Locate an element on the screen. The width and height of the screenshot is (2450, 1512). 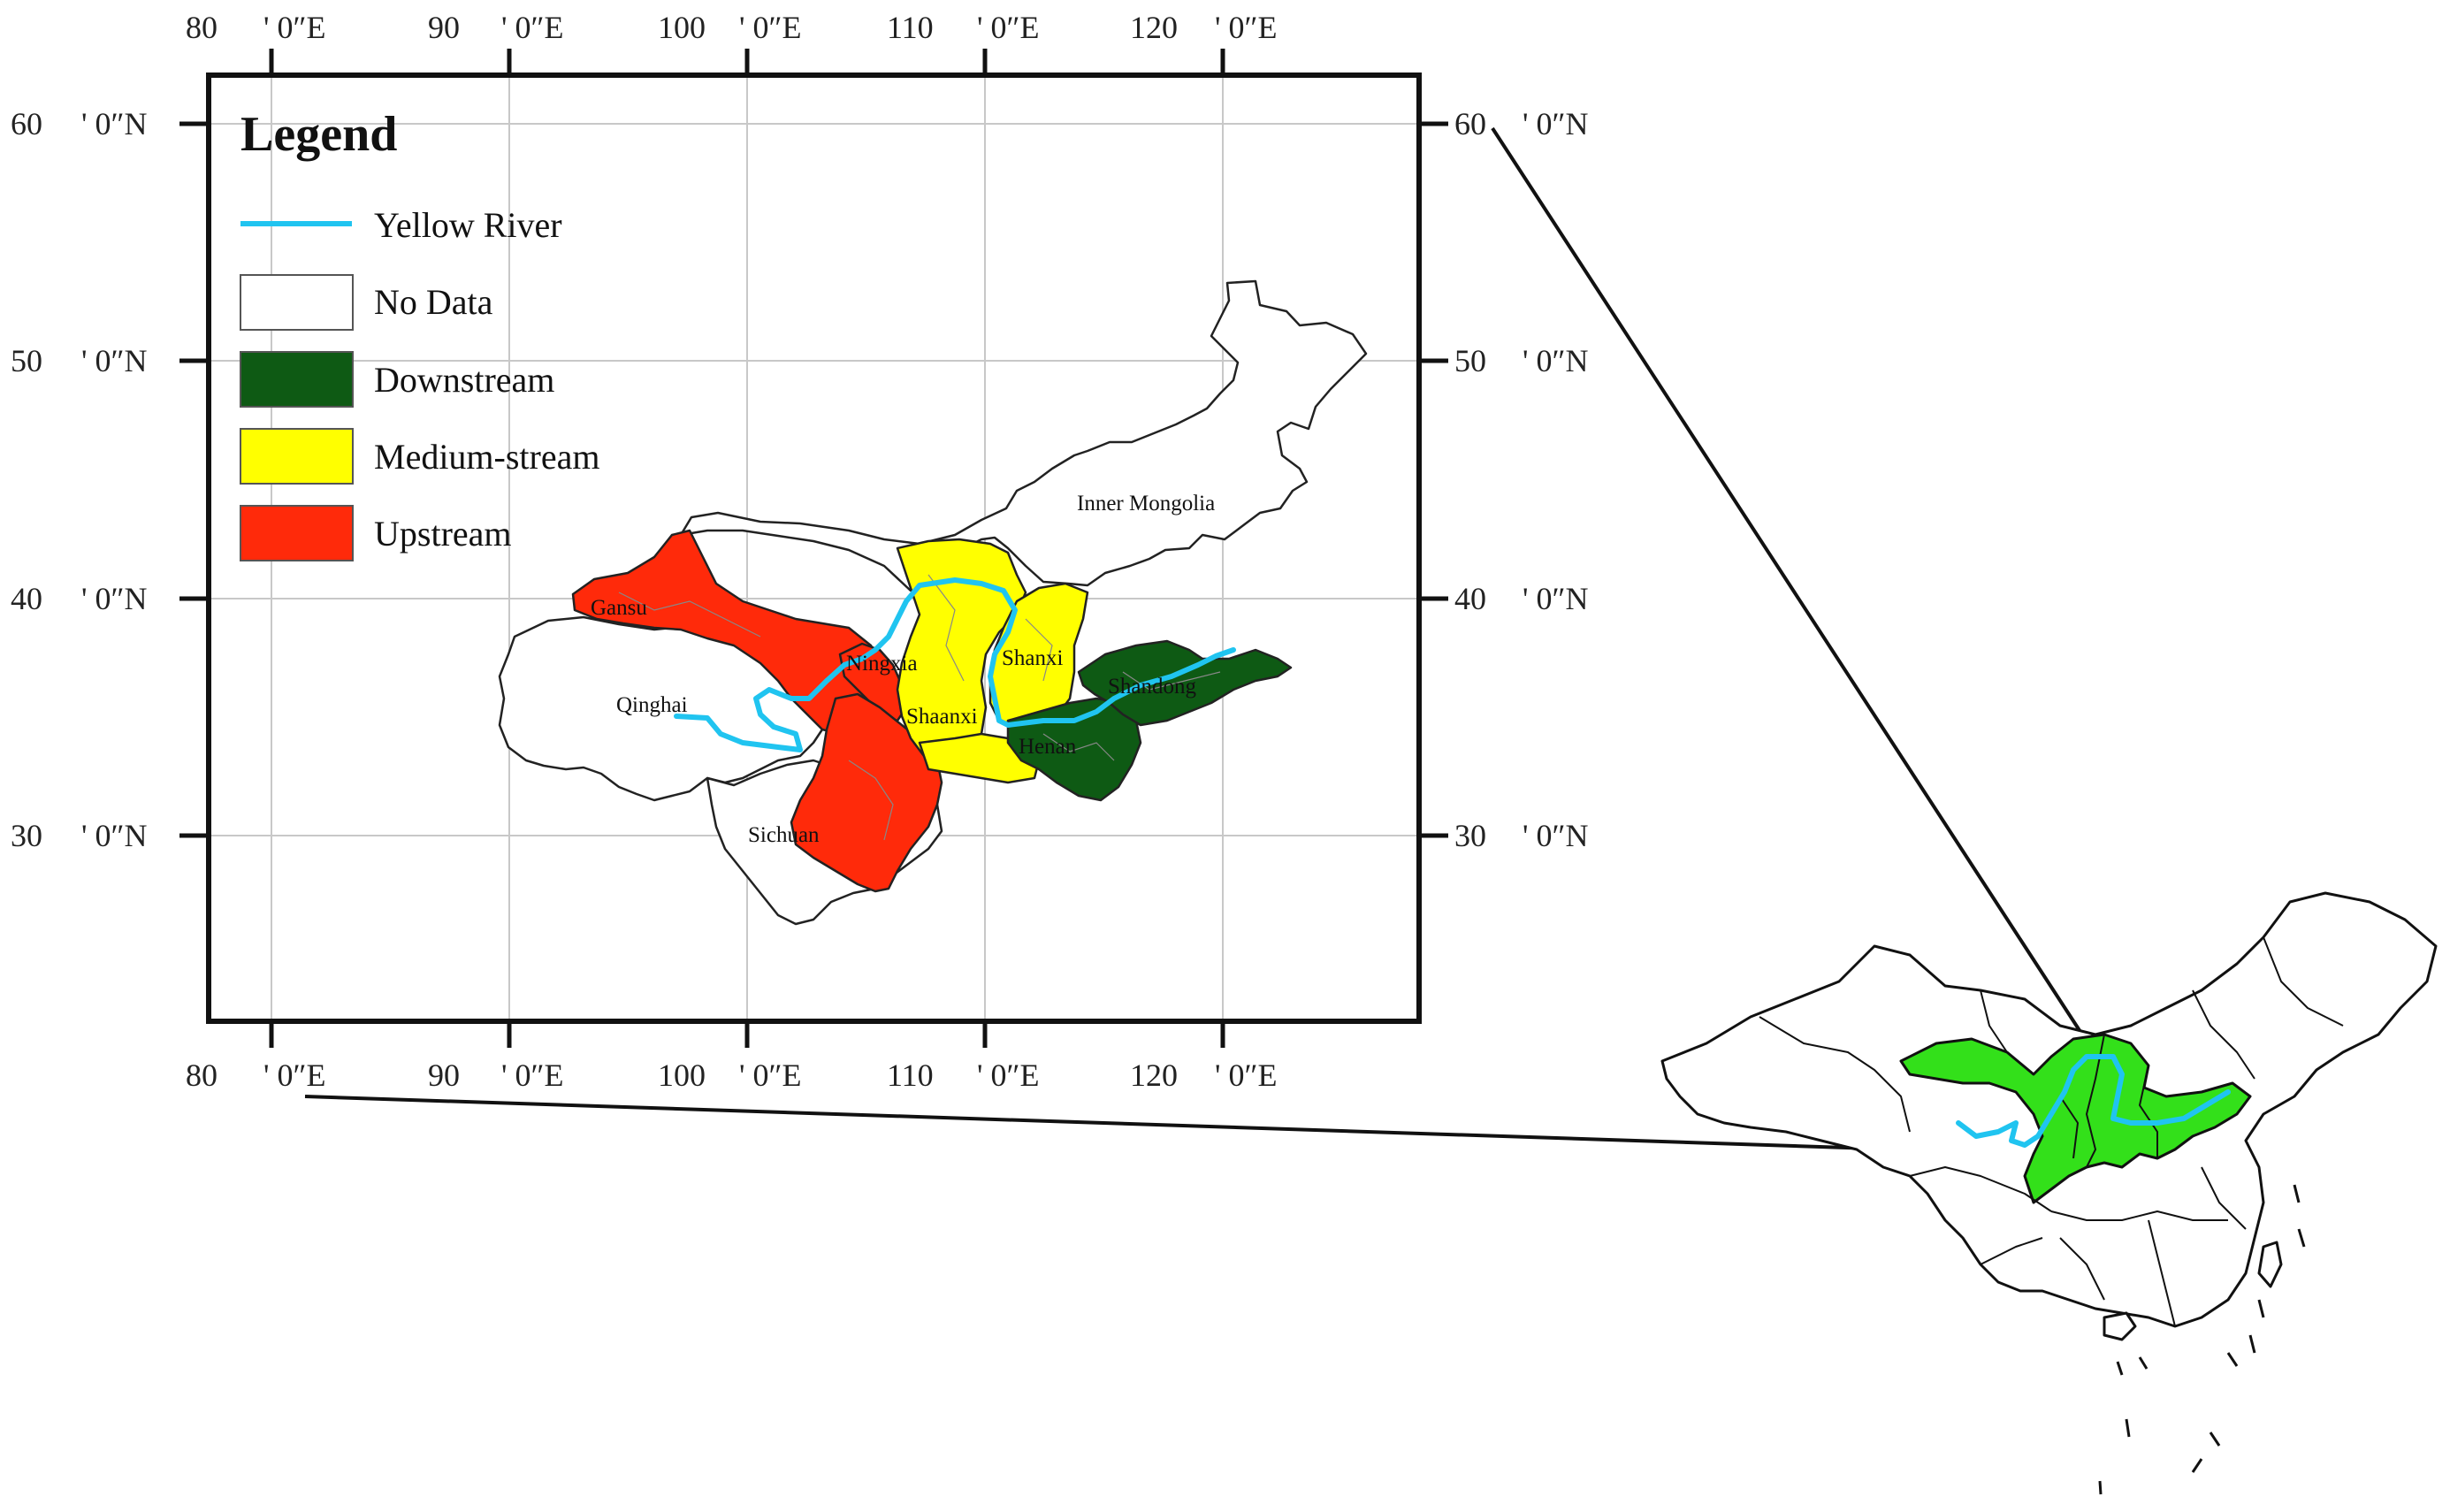
province-shaanxi is located at coordinates (961, 650).